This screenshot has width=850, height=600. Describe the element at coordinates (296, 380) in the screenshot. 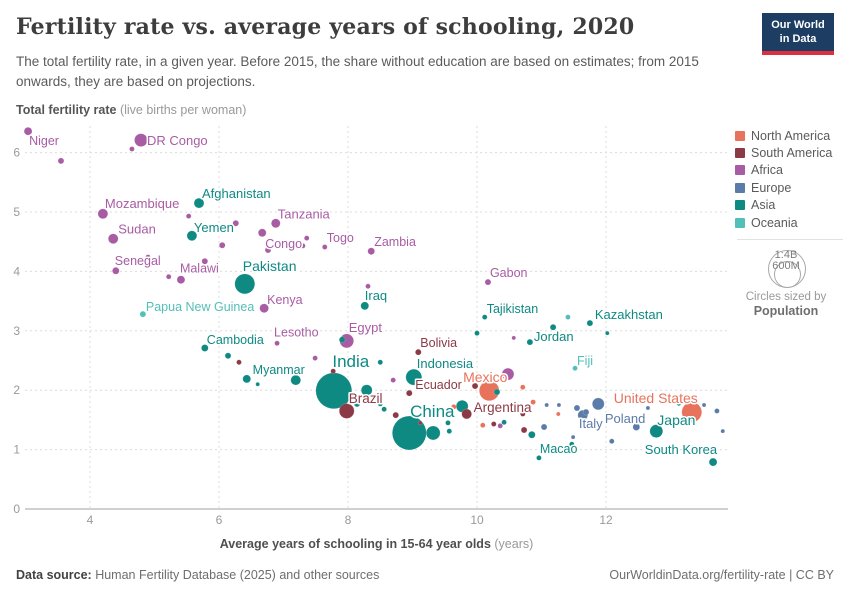

I see `data-point-myanmar` at that location.